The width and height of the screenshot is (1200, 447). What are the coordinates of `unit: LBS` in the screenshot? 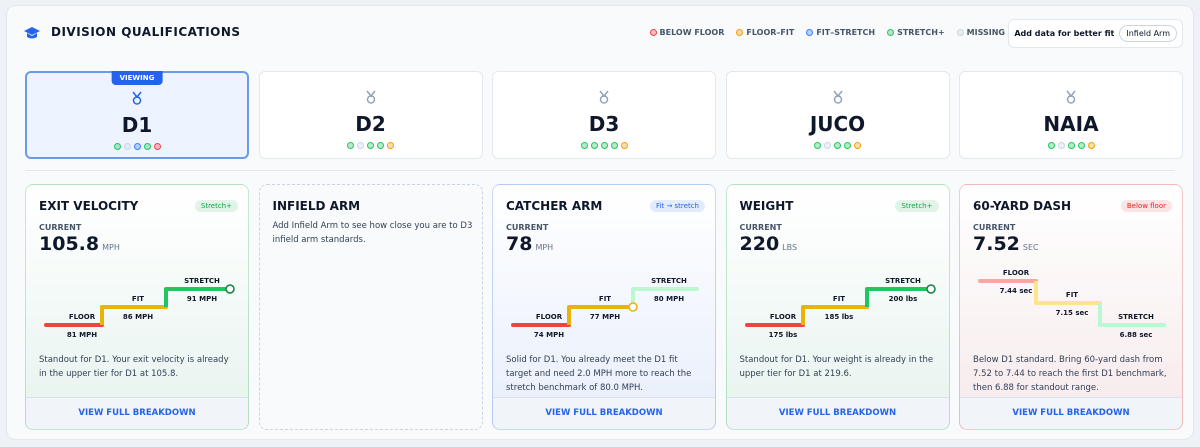 It's located at (790, 247).